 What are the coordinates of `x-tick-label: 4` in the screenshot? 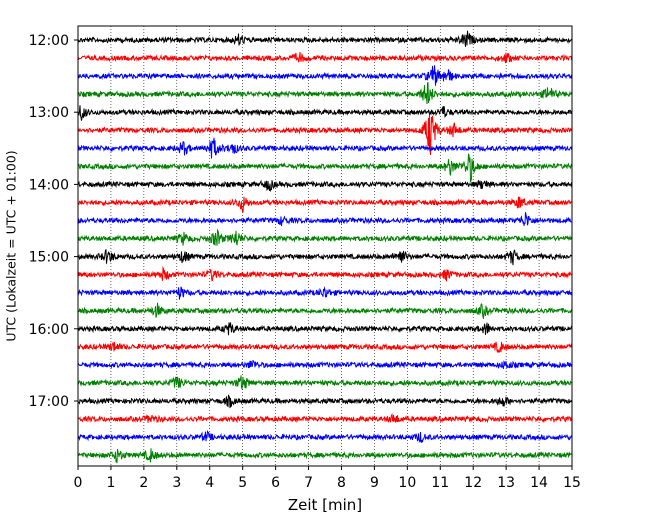 It's located at (209, 483).